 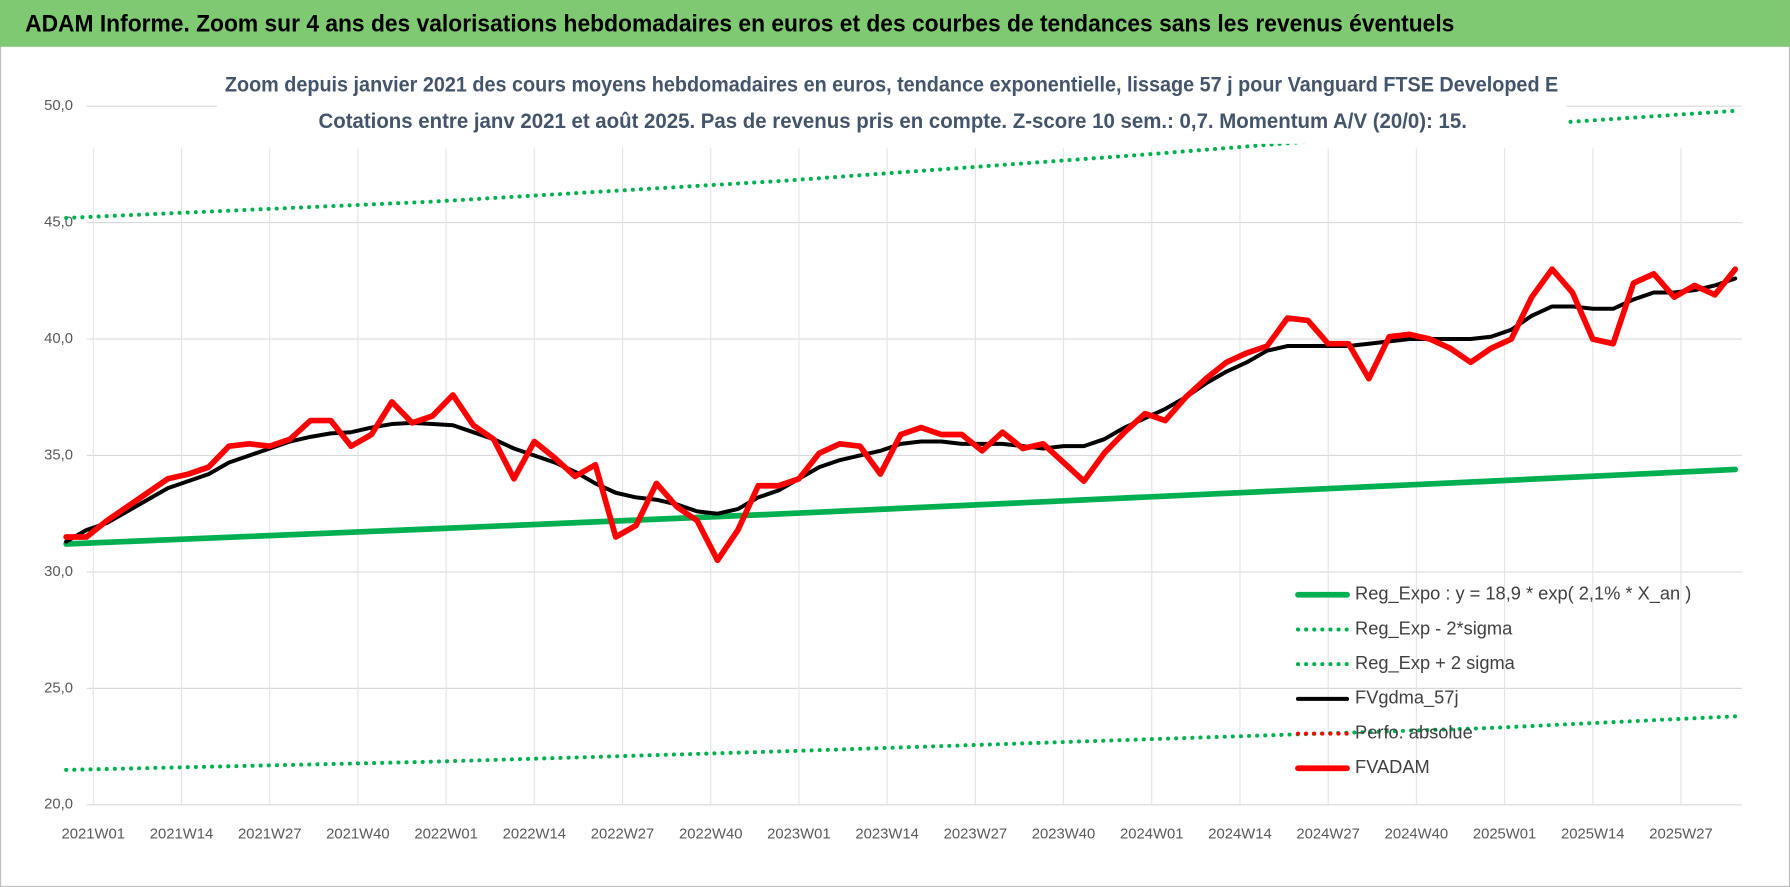 I want to click on x-tick-label: 2021W01, so click(x=93, y=834).